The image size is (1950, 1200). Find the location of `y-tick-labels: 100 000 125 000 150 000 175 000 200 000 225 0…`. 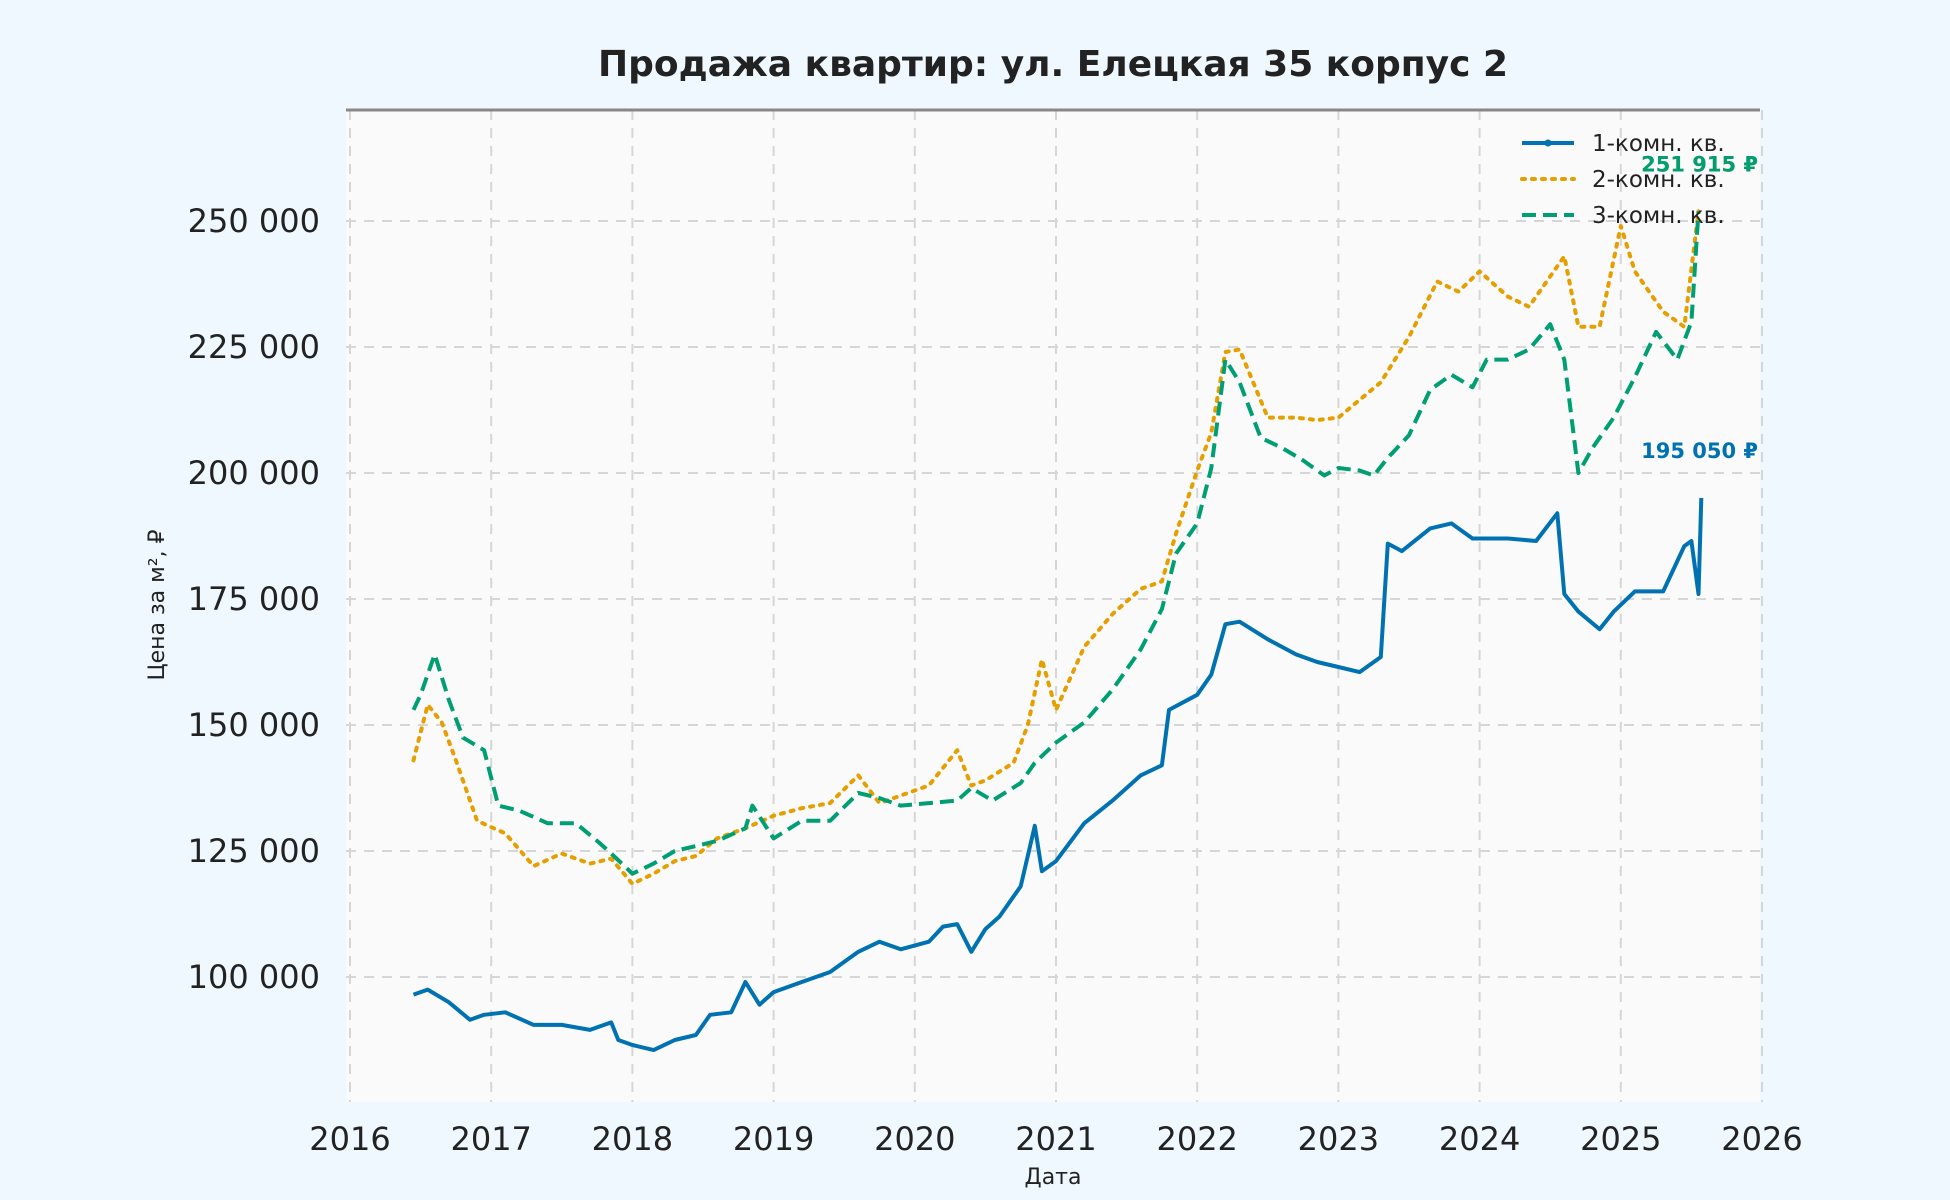

y-tick-labels: 100 000 125 000 150 000 175 000 200 000 225 0… is located at coordinates (254, 599).